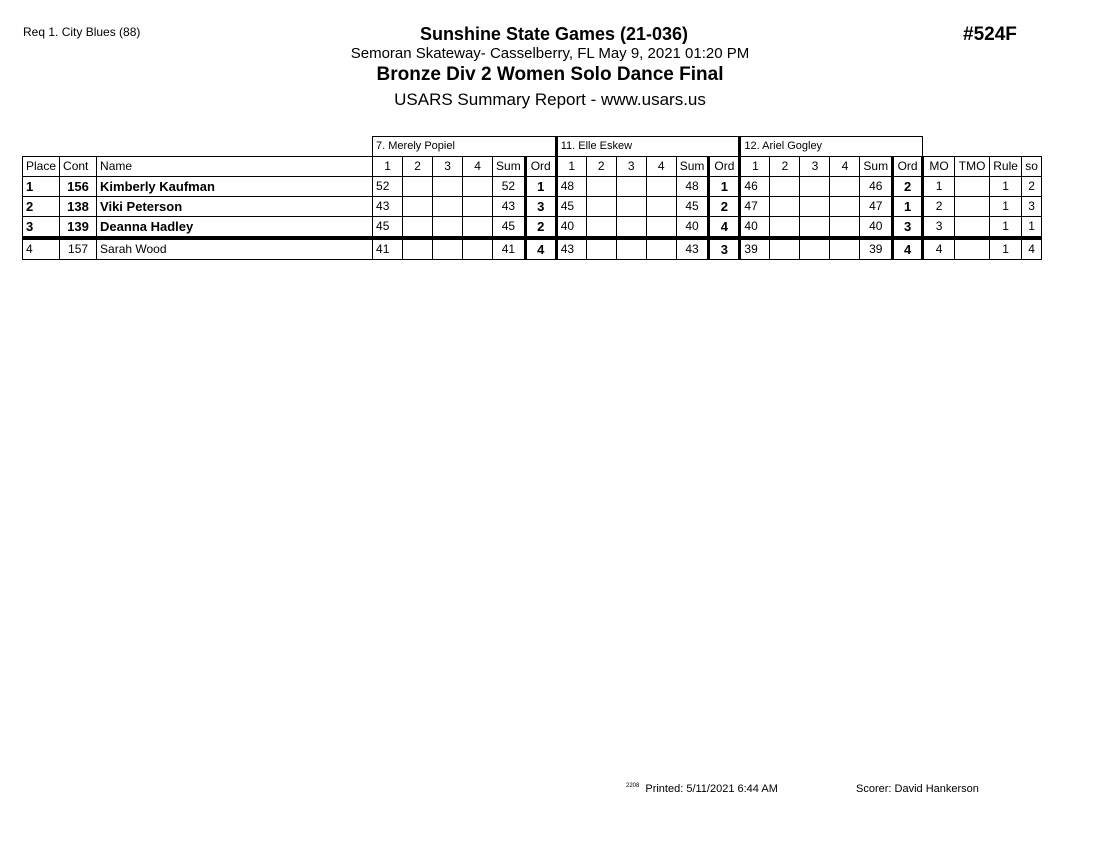 The width and height of the screenshot is (1100, 850). I want to click on sum-cell: 45, so click(509, 228).